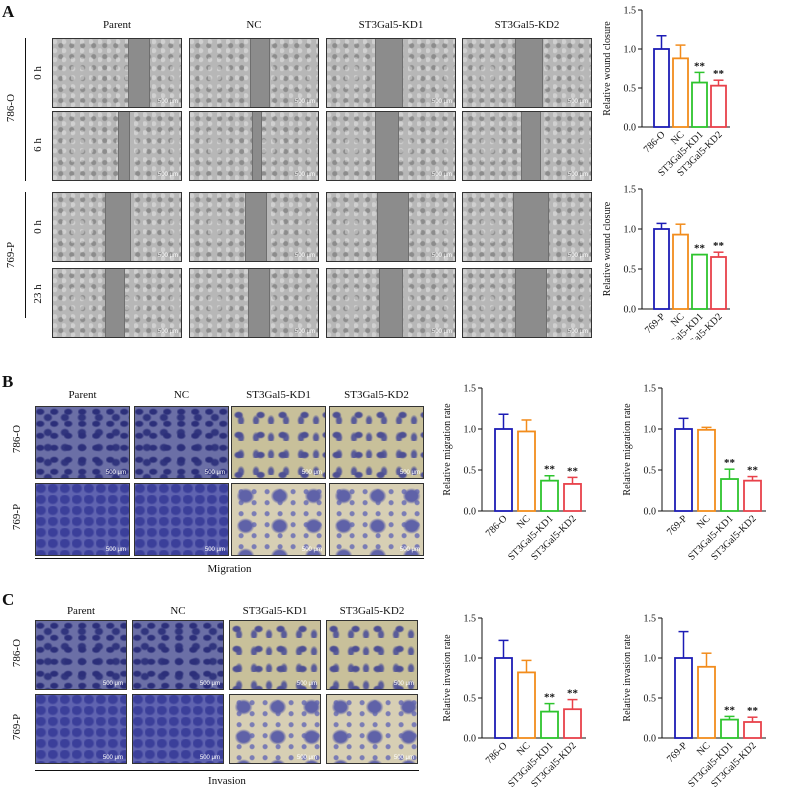 This screenshot has width=798, height=806. What do you see at coordinates (17, 653) in the screenshot?
I see `c-row-label-786o: 786-O` at bounding box center [17, 653].